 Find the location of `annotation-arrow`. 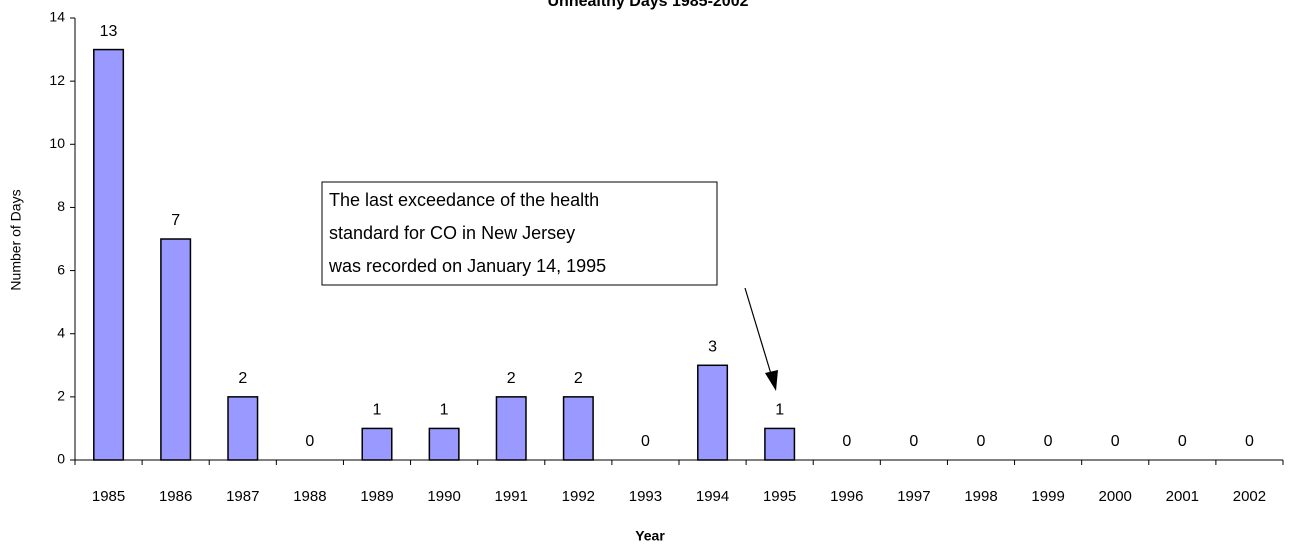

annotation-arrow is located at coordinates (758, 331).